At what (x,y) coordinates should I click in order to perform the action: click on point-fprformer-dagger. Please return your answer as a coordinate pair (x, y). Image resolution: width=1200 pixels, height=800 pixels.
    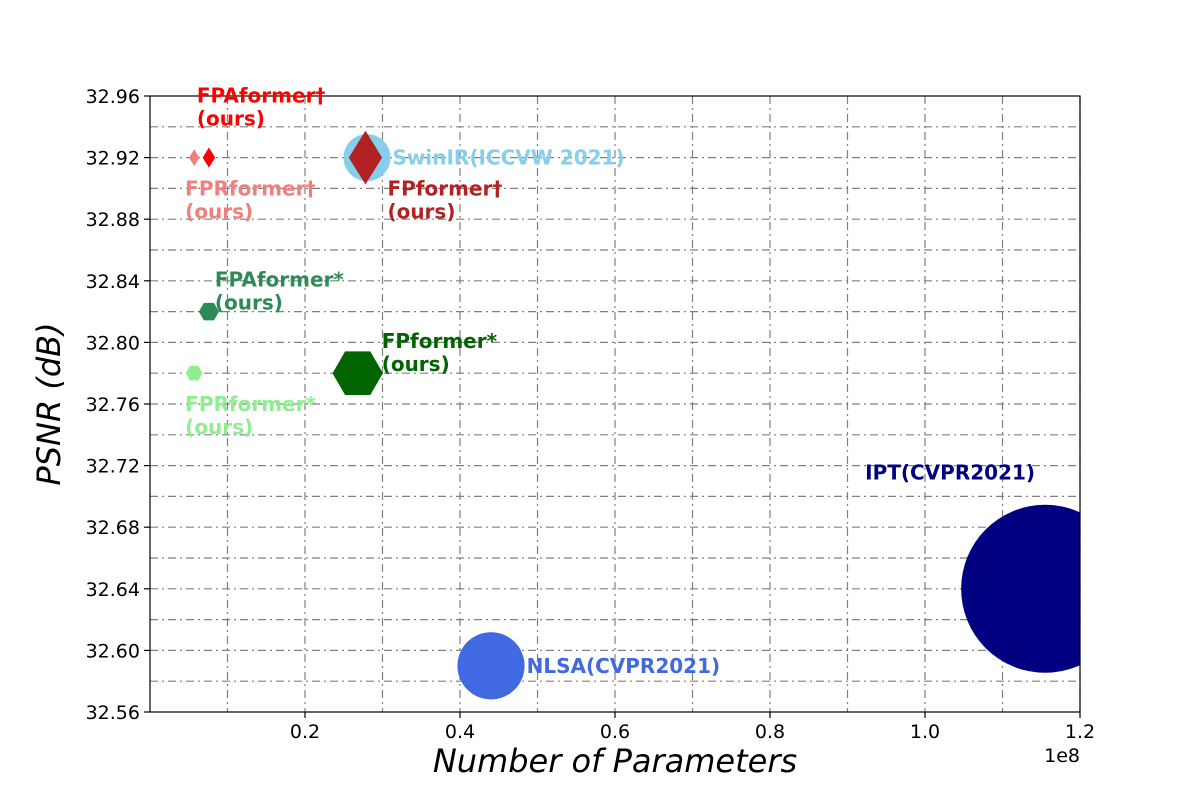
    Looking at the image, I should click on (194, 157).